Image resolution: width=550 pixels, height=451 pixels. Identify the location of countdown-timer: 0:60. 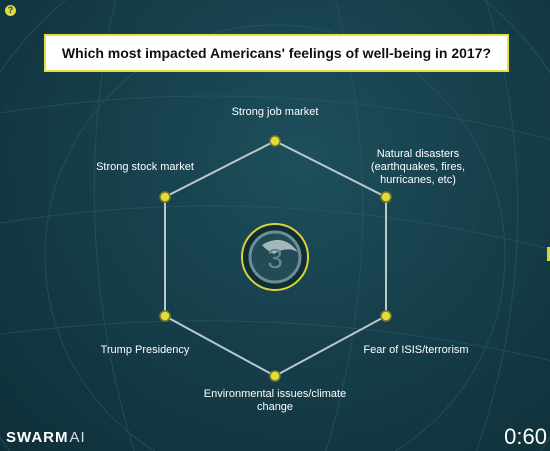
(525, 436).